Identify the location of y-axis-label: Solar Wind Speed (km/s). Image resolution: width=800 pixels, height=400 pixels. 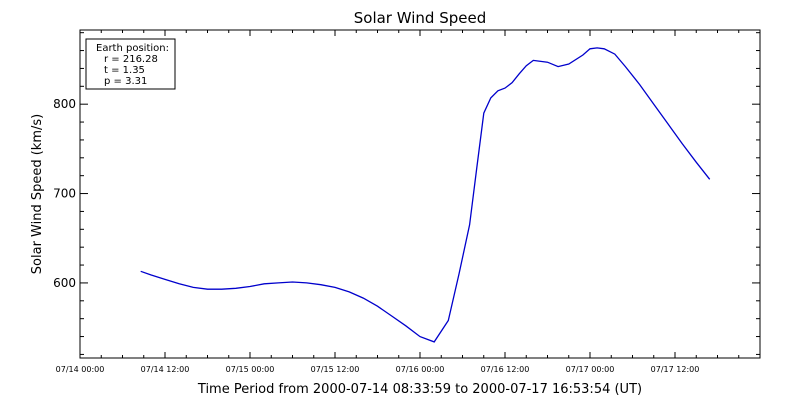
(37, 194).